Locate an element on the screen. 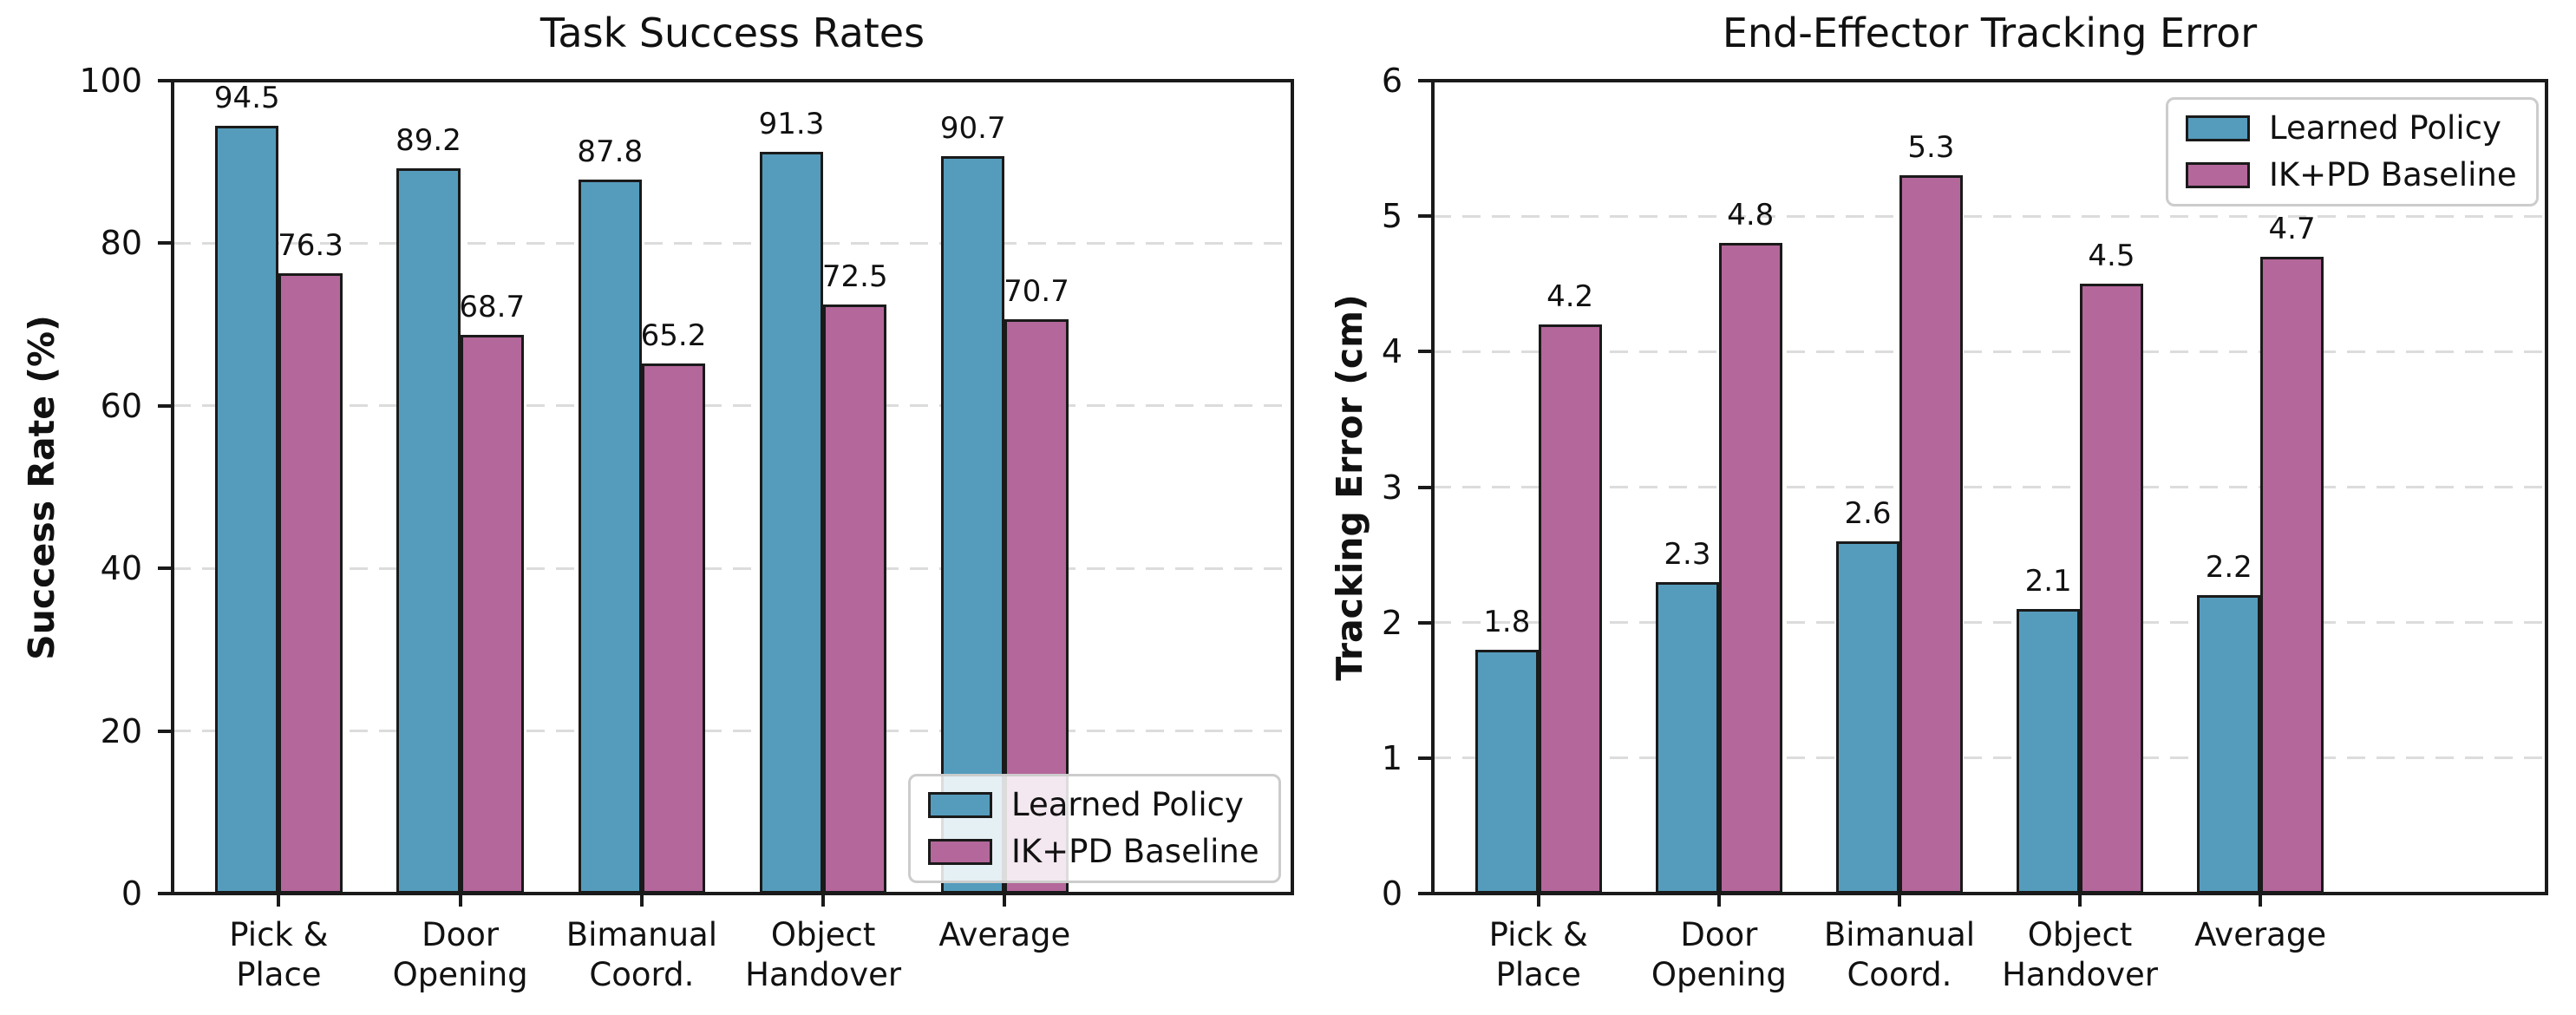 This screenshot has width=2576, height=1015. bar-value-label: 94.5 is located at coordinates (246, 97).